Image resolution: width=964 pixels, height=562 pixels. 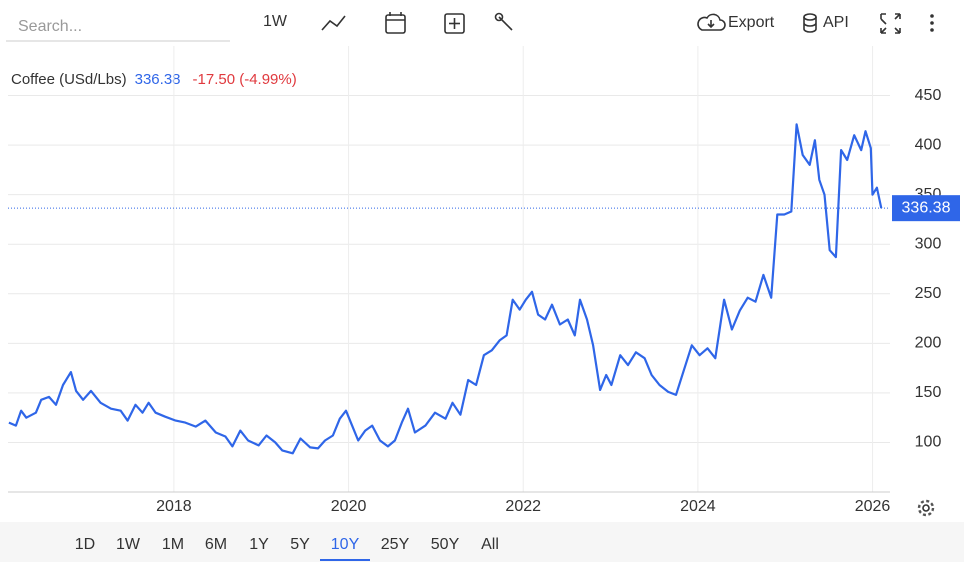 I want to click on y-tick-label: 400, so click(x=928, y=144).